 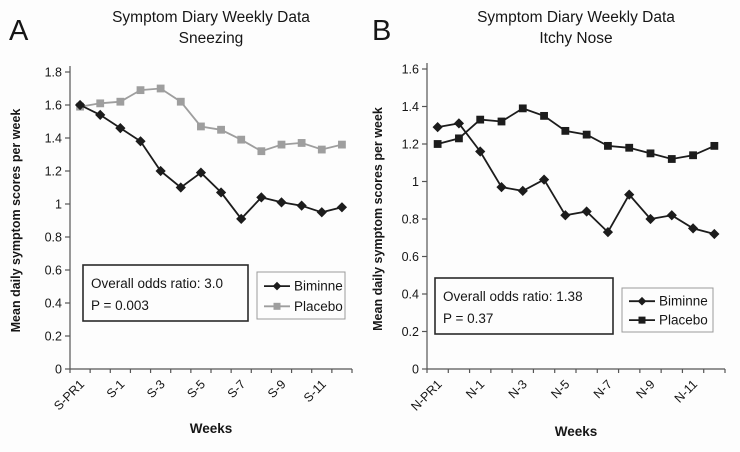 I want to click on x-axis-title: Weeks, so click(x=211, y=428).